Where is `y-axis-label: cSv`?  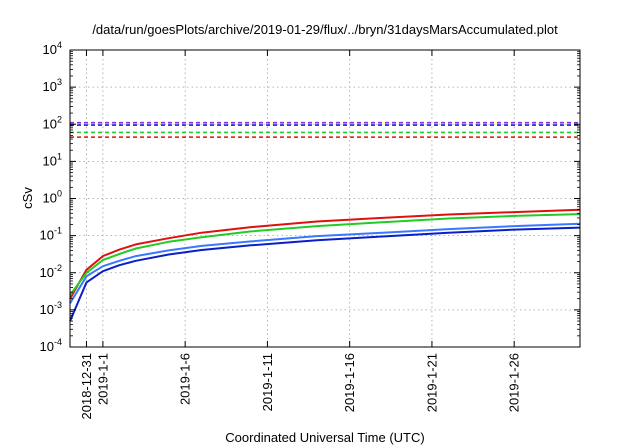 y-axis-label: cSv is located at coordinates (27, 198).